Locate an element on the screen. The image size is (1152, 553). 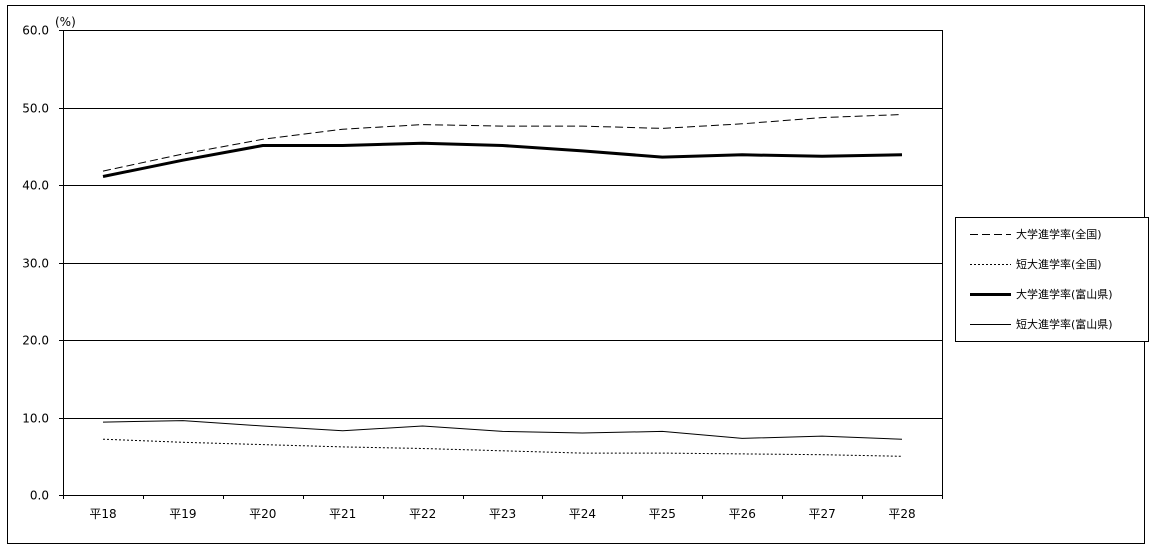
x-axis: 平18 平19 平20 平21 平22 平23 平24 平25 平26 平27 平28 is located at coordinates (503, 508).